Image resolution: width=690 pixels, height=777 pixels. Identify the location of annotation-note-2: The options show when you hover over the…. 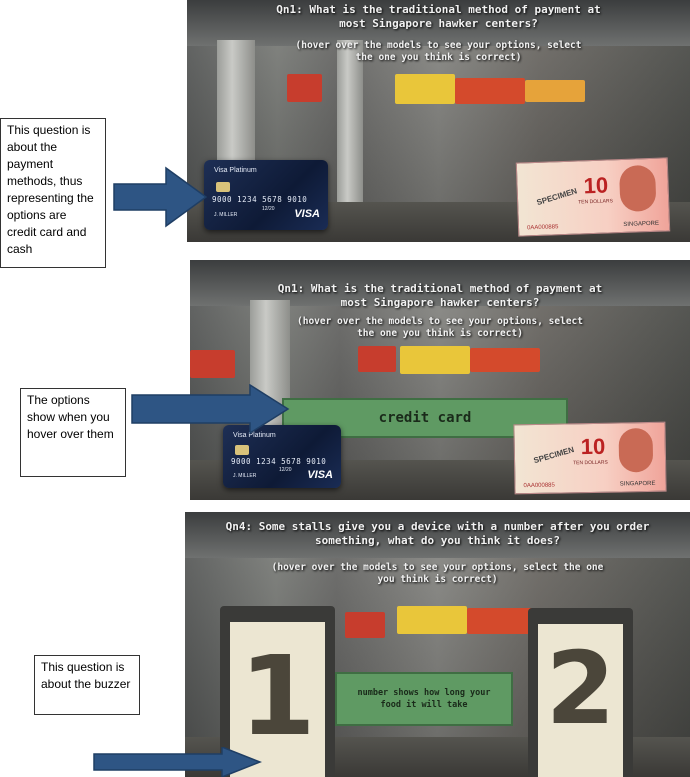
(73, 432).